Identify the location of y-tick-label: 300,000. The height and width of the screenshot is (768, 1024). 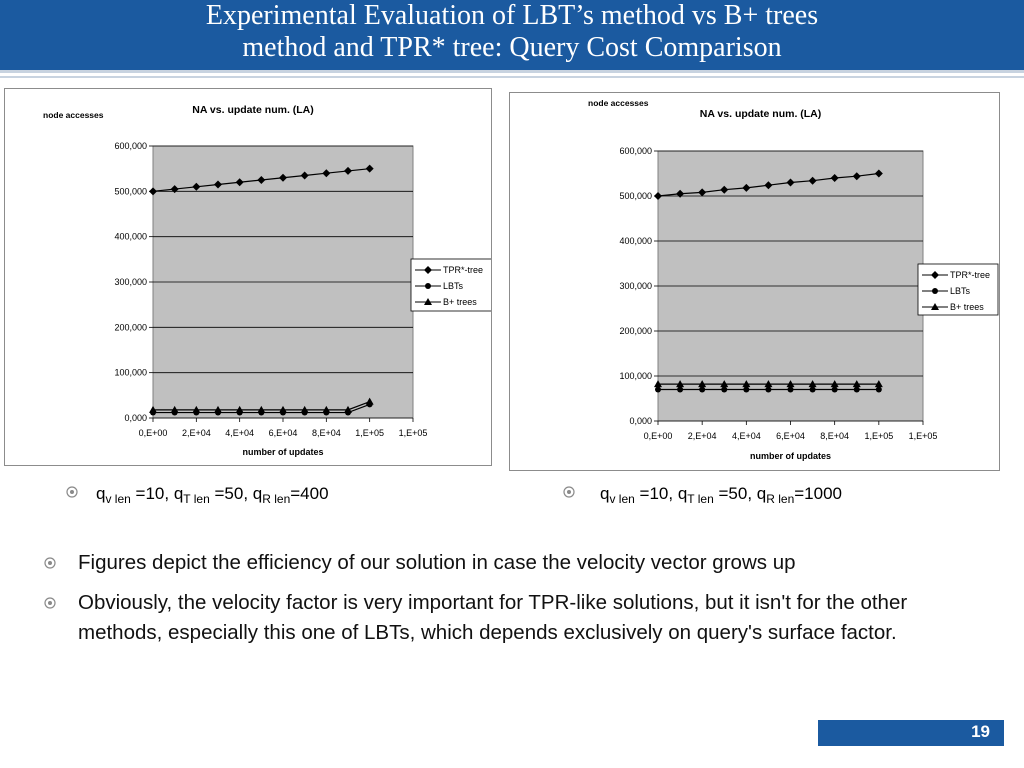
(635, 286).